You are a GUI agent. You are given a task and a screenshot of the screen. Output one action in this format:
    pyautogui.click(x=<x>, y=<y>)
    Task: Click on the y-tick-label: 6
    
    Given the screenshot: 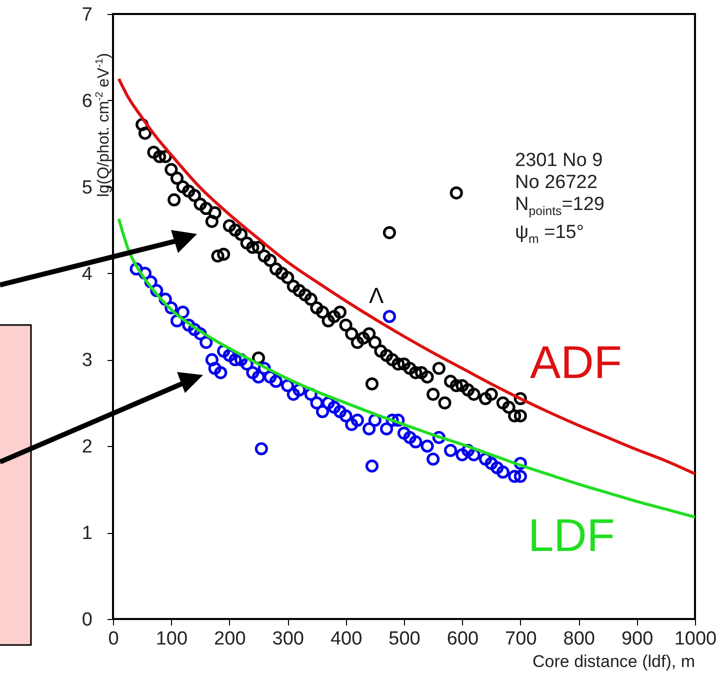 What is the action you would take?
    pyautogui.click(x=87, y=101)
    